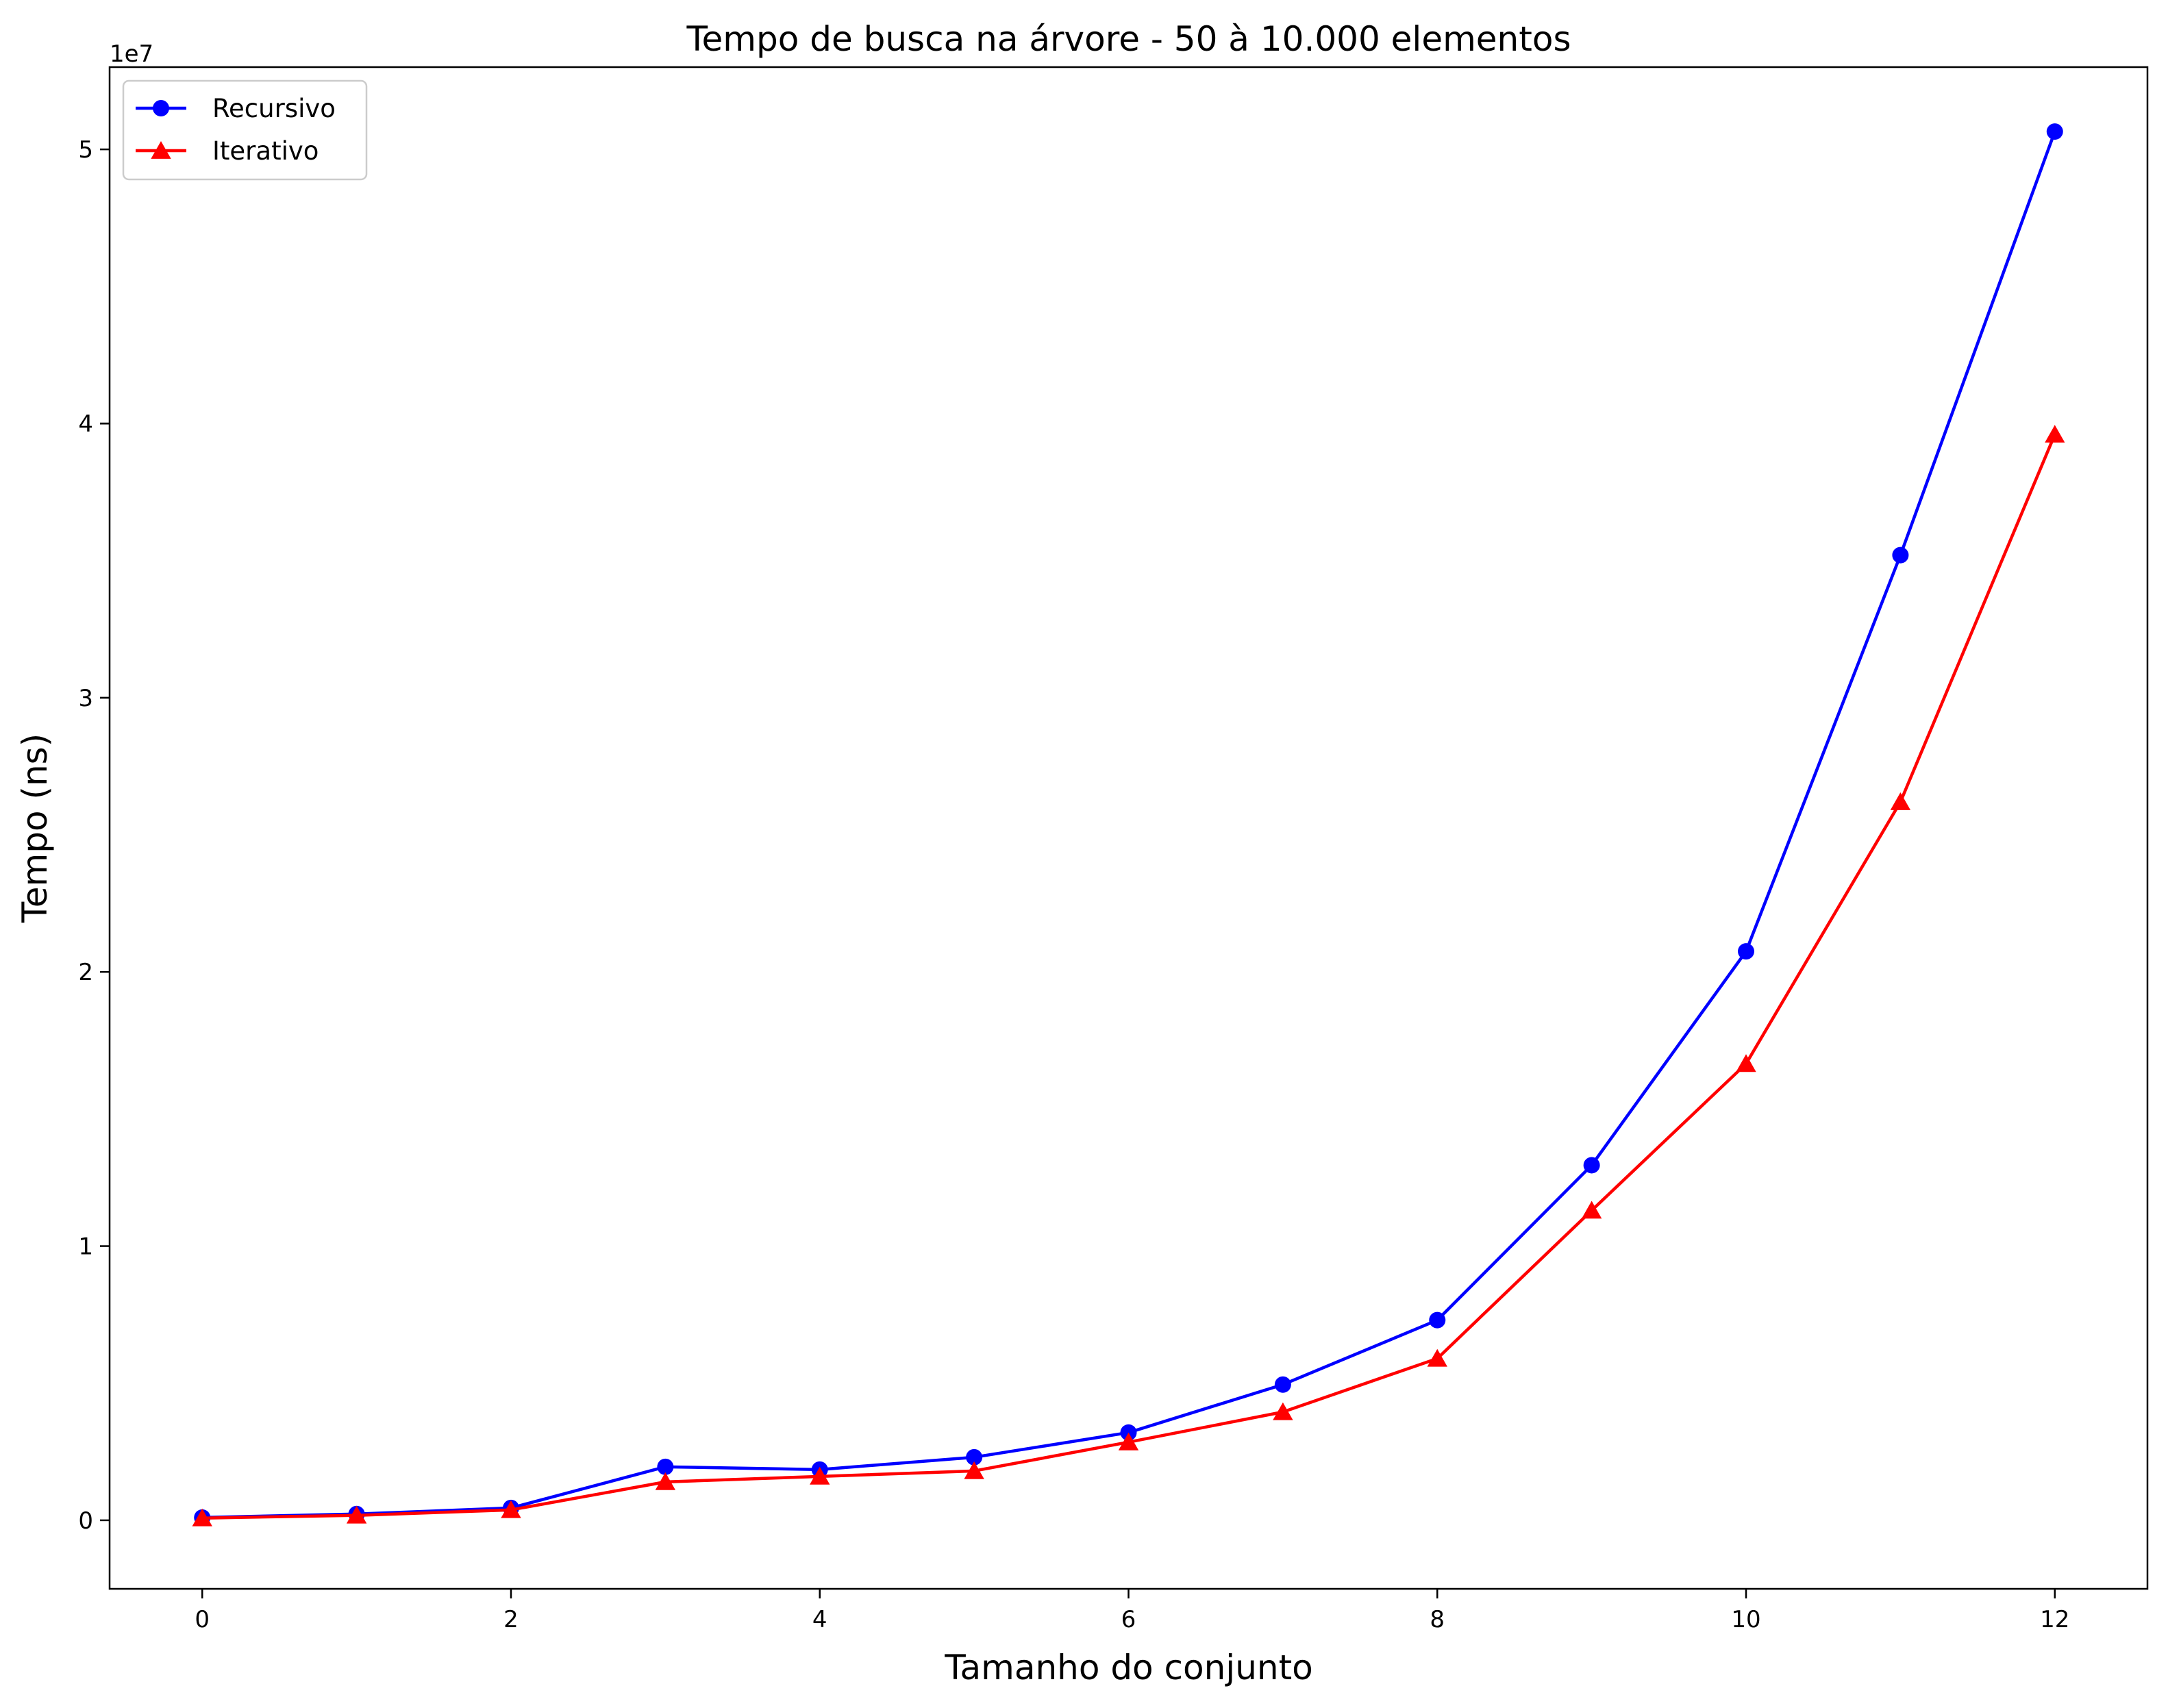 The image size is (2168, 1708). I want to click on legend: Recursivo Iterativo, so click(245, 130).